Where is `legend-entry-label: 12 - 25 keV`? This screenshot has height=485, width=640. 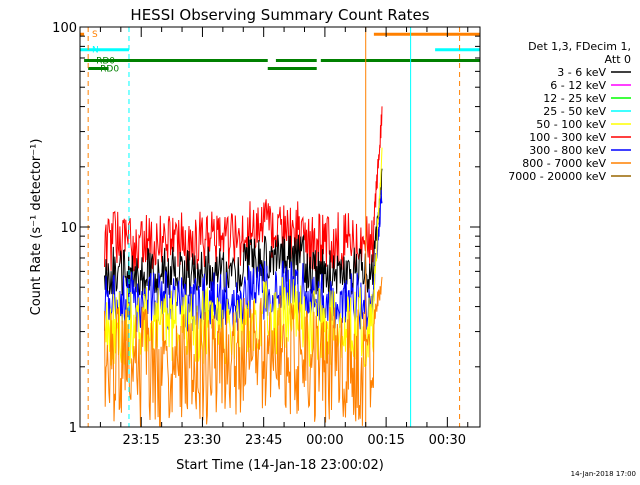
legend-entry-label: 12 - 25 keV is located at coordinates (574, 98).